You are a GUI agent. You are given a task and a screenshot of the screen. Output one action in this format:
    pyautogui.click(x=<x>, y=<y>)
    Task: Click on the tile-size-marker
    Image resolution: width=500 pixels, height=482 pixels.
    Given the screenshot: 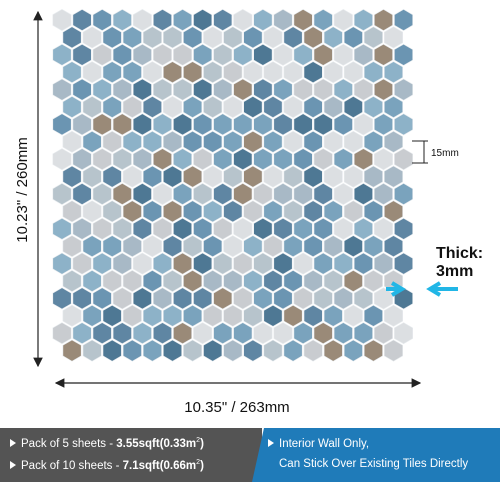 What is the action you would take?
    pyautogui.click(x=420, y=152)
    